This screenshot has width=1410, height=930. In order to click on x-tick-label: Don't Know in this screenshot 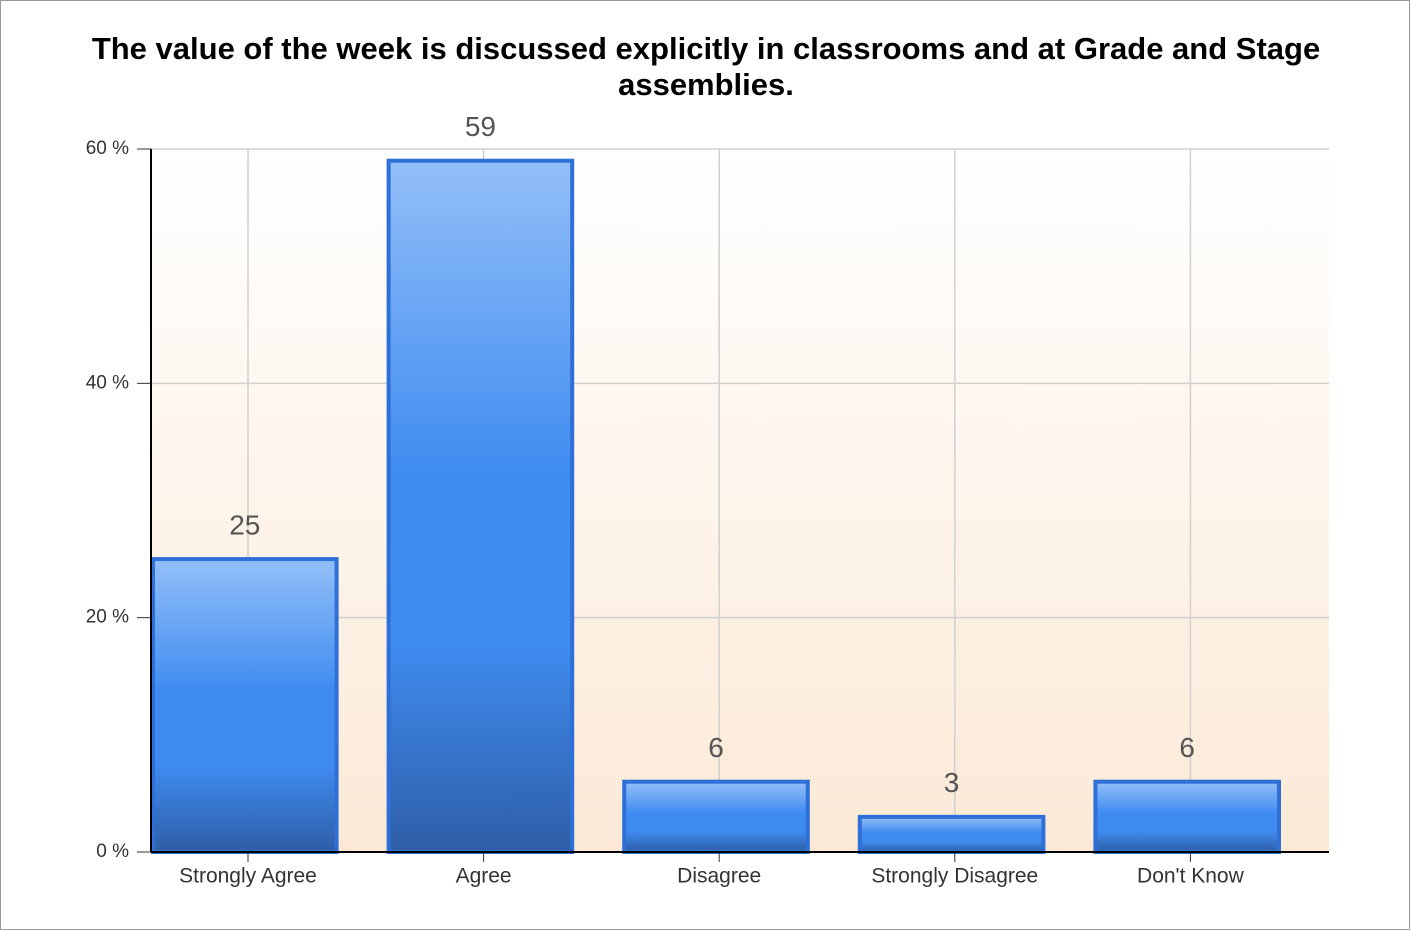, I will do `click(1191, 876)`.